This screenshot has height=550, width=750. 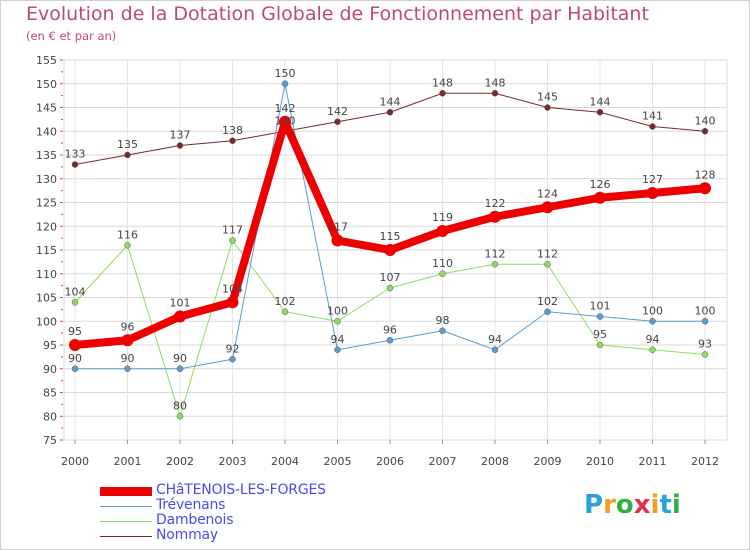 I want to click on y-tick-label: 130, so click(x=46, y=179).